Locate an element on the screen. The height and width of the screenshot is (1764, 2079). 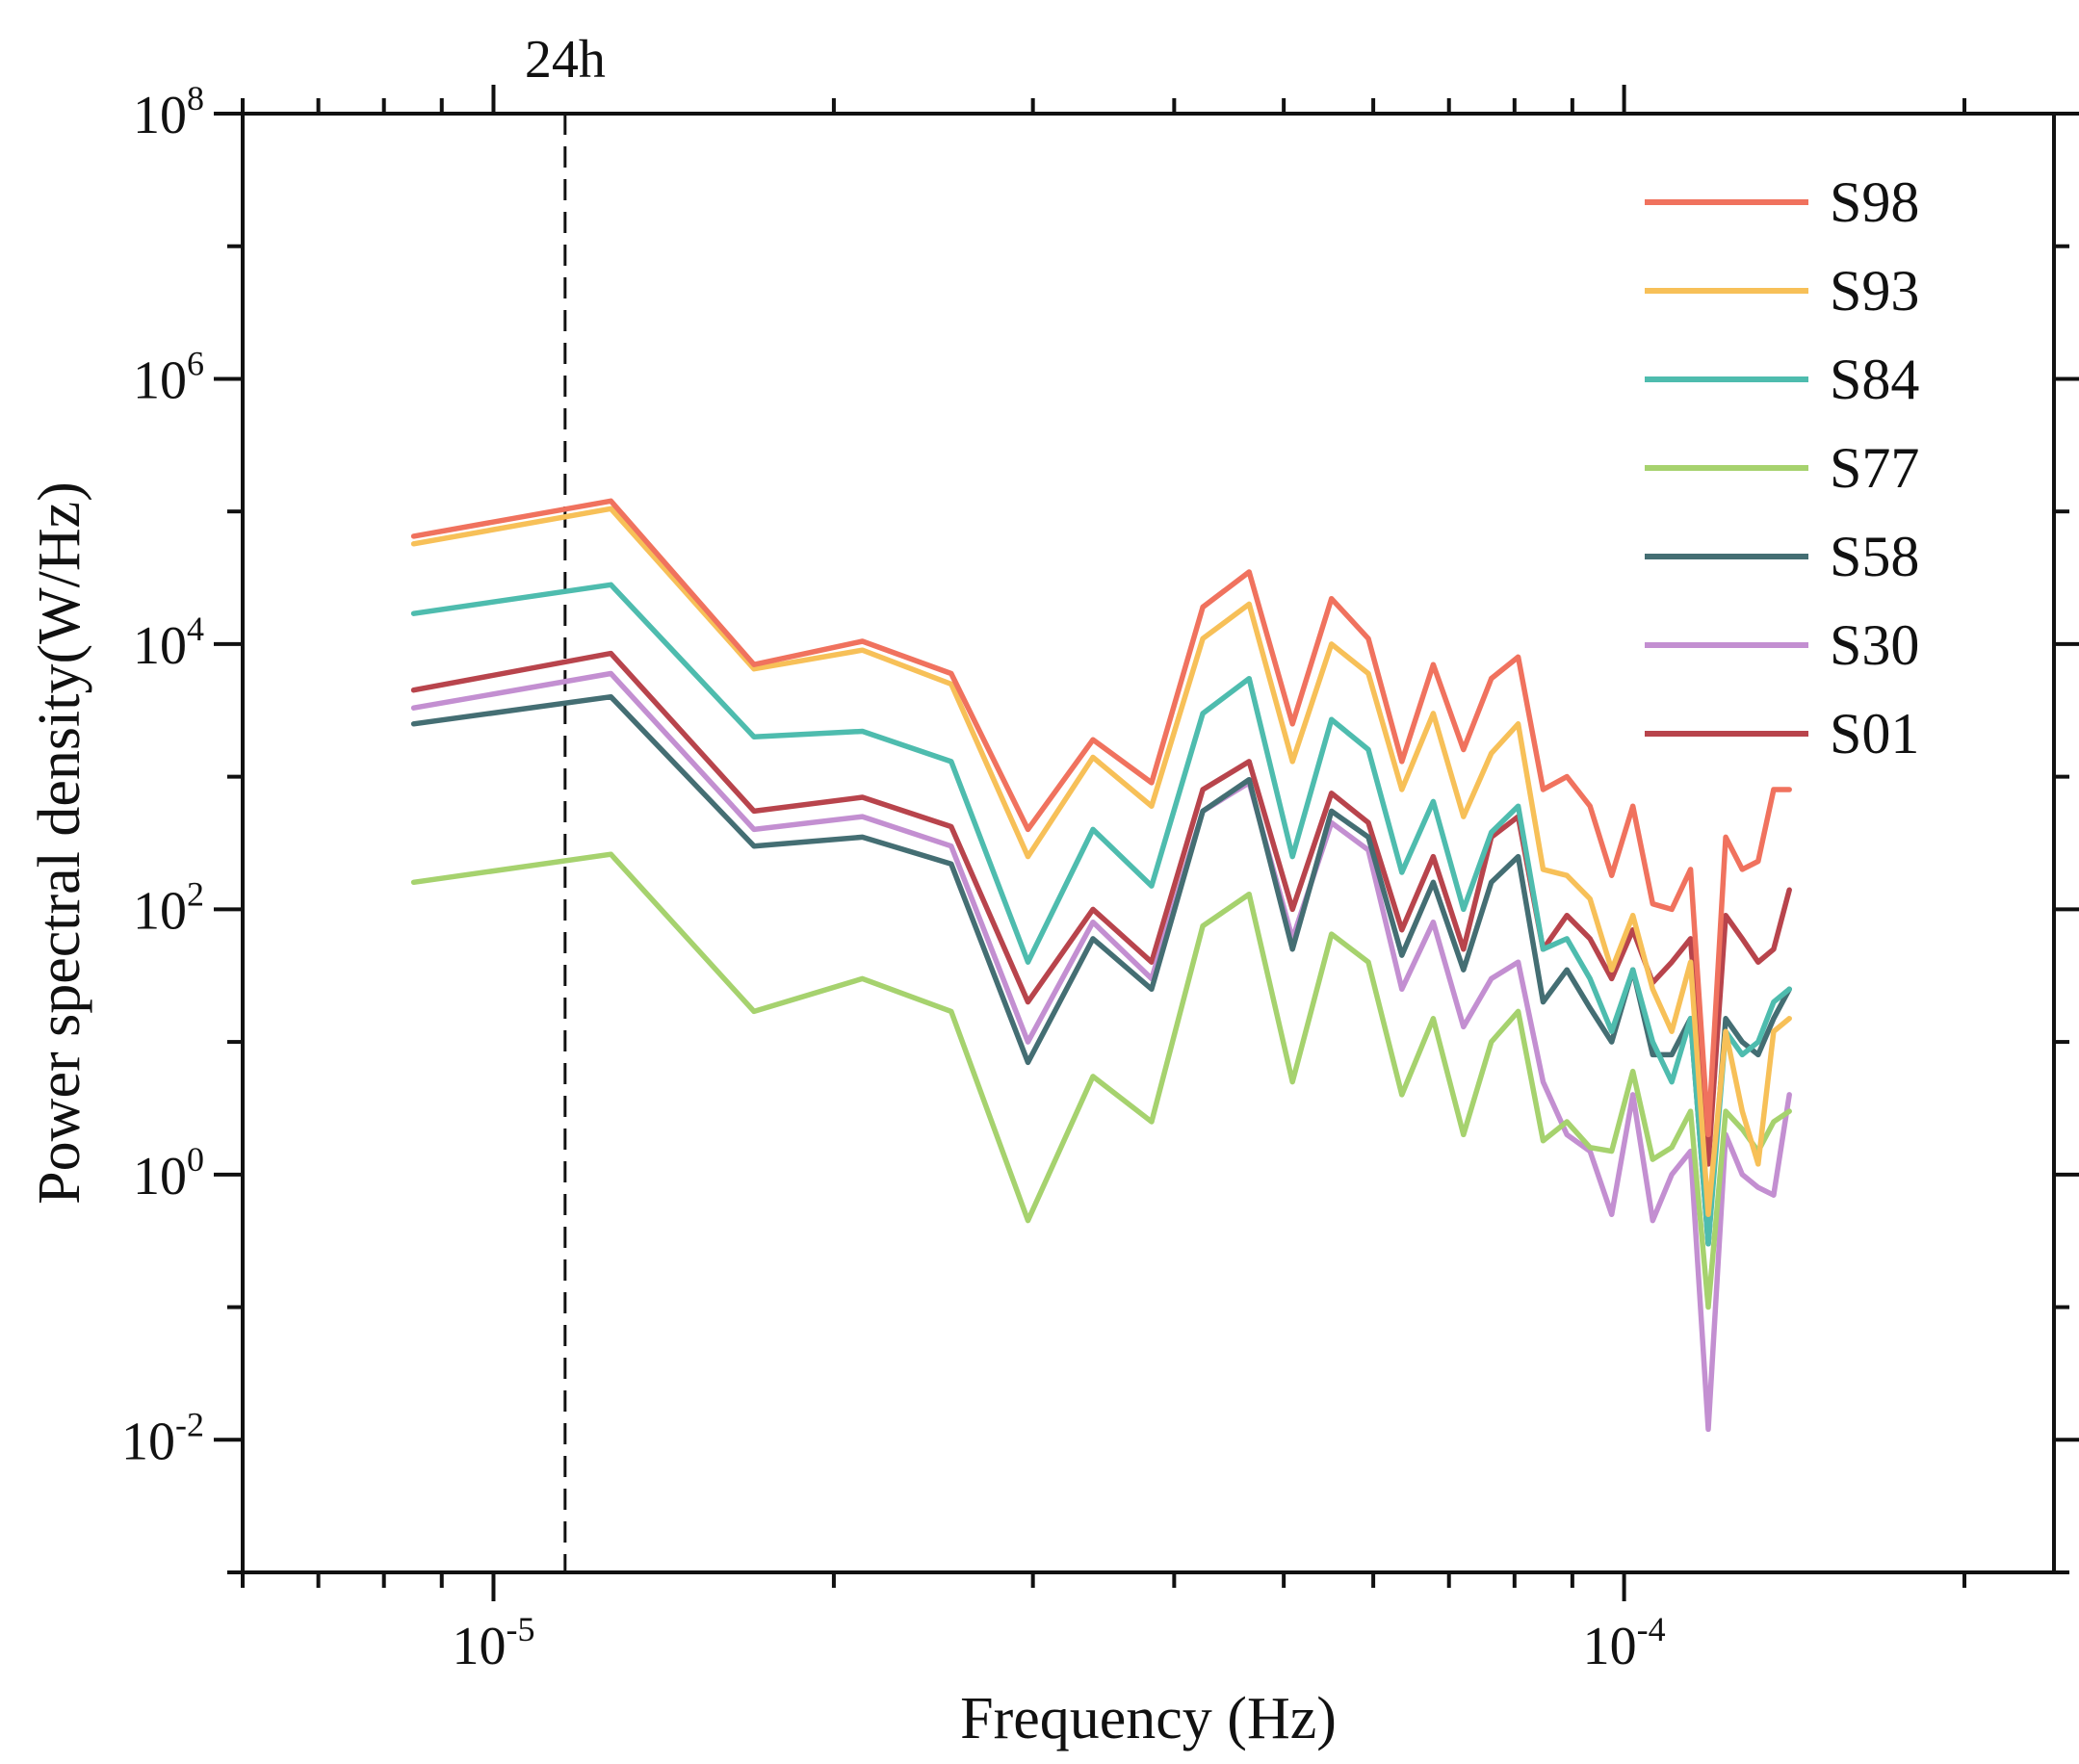
legend-item-s98: S98 is located at coordinates (1782, 202).